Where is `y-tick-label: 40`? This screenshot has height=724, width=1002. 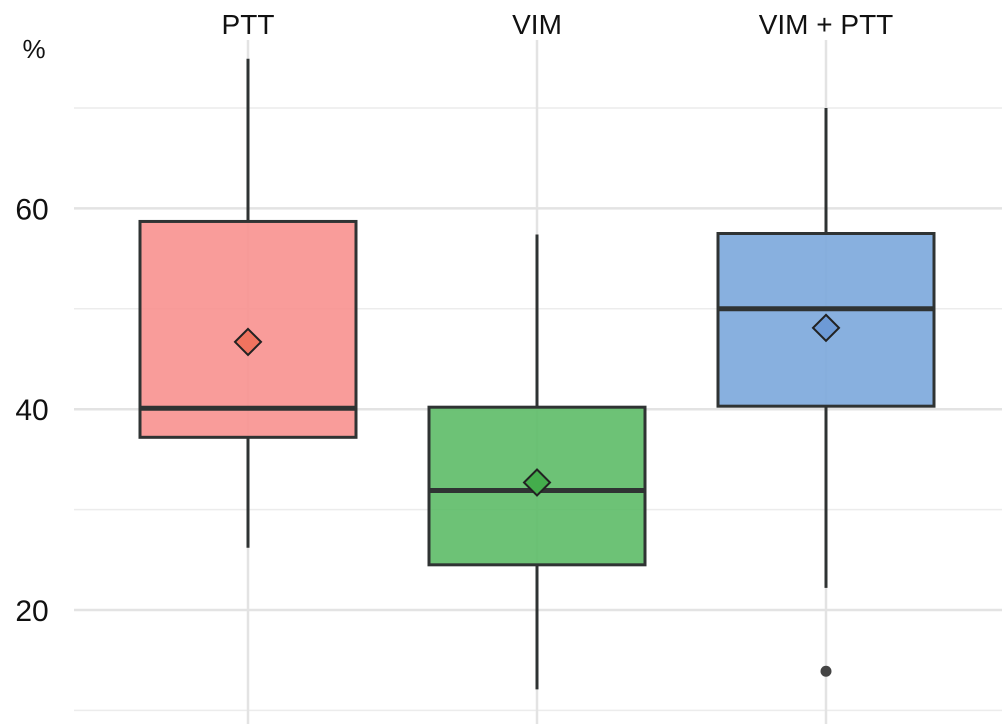 y-tick-label: 40 is located at coordinates (31, 410).